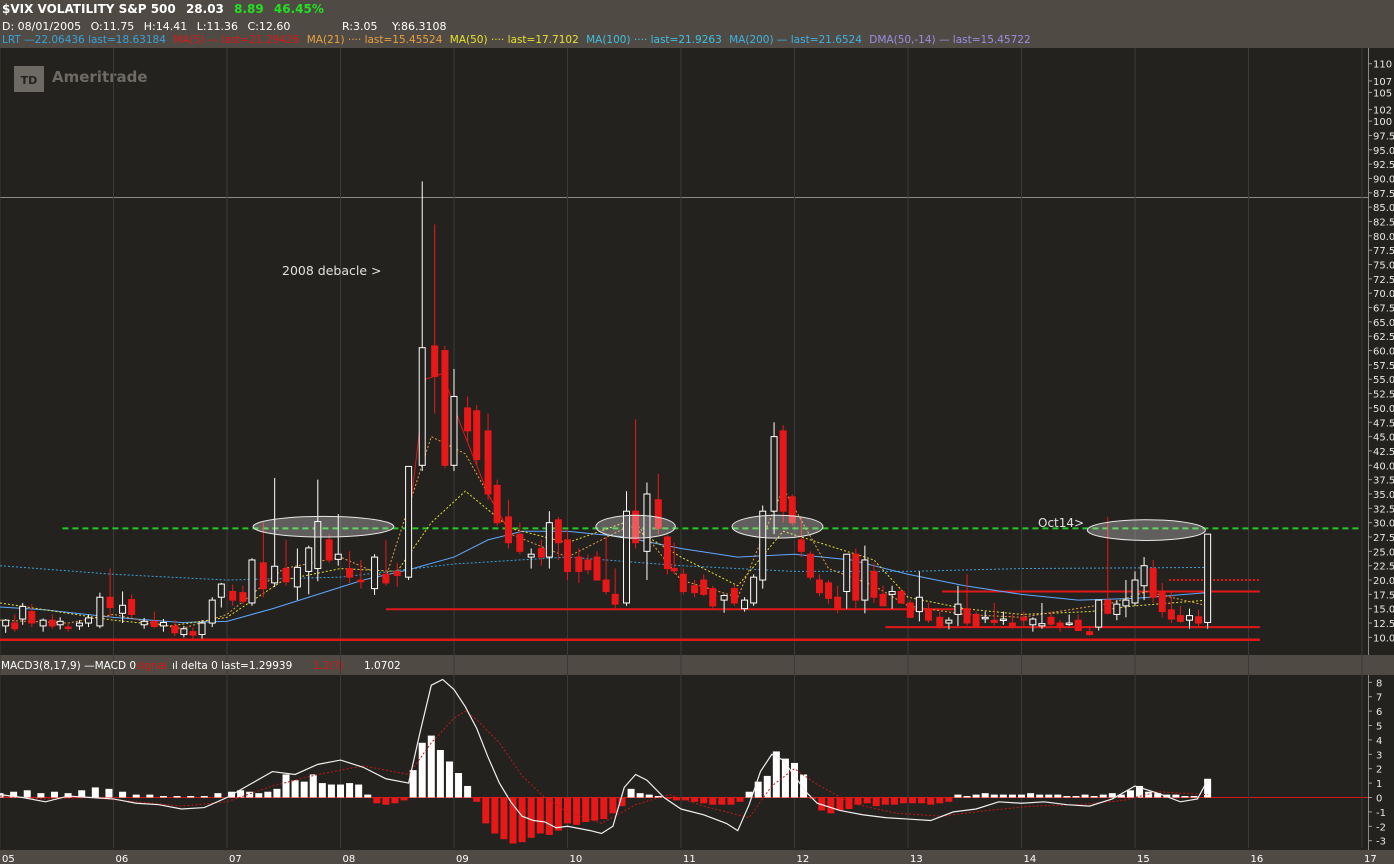 Image resolution: width=1394 pixels, height=864 pixels. Describe the element at coordinates (1383, 280) in the screenshot. I see `price-tick-label: 72.5` at that location.